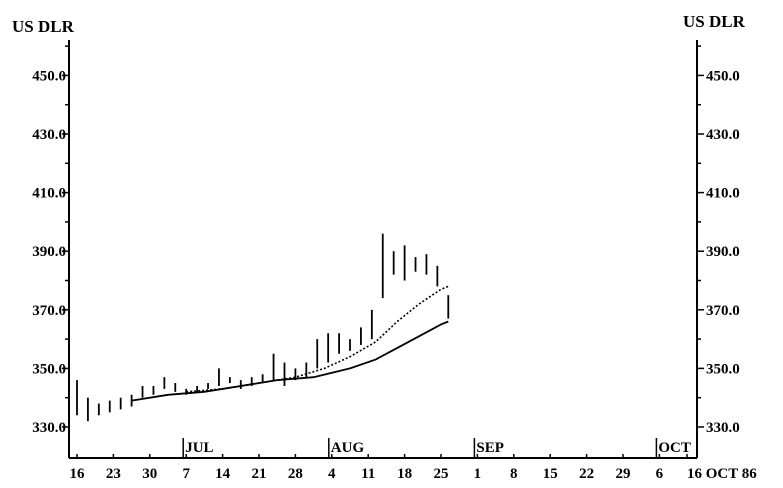 The width and height of the screenshot is (783, 488). What do you see at coordinates (714, 21) in the screenshot?
I see `right-unit-label: US DLR` at bounding box center [714, 21].